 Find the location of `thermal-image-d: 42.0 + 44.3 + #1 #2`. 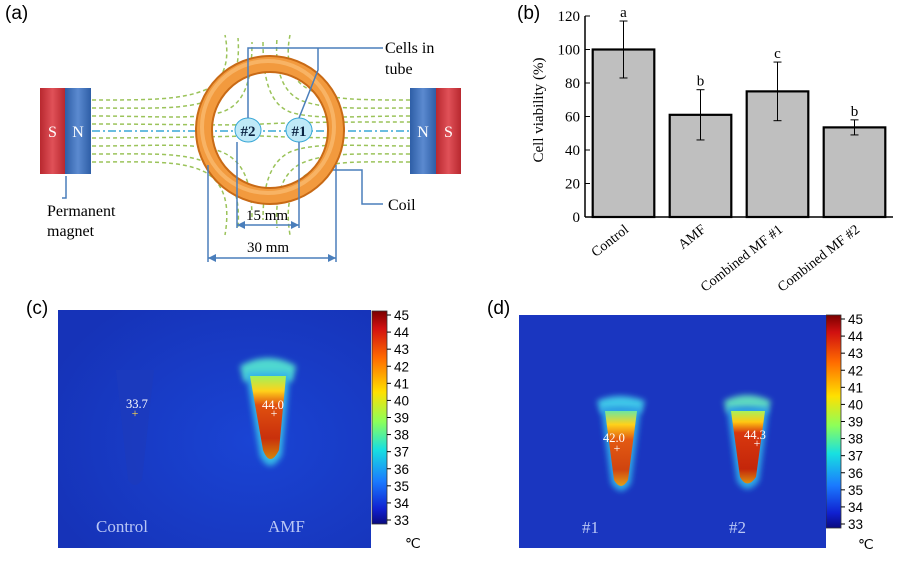

thermal-image-d: 42.0 + 44.3 + #1 #2 is located at coordinates (672, 431).